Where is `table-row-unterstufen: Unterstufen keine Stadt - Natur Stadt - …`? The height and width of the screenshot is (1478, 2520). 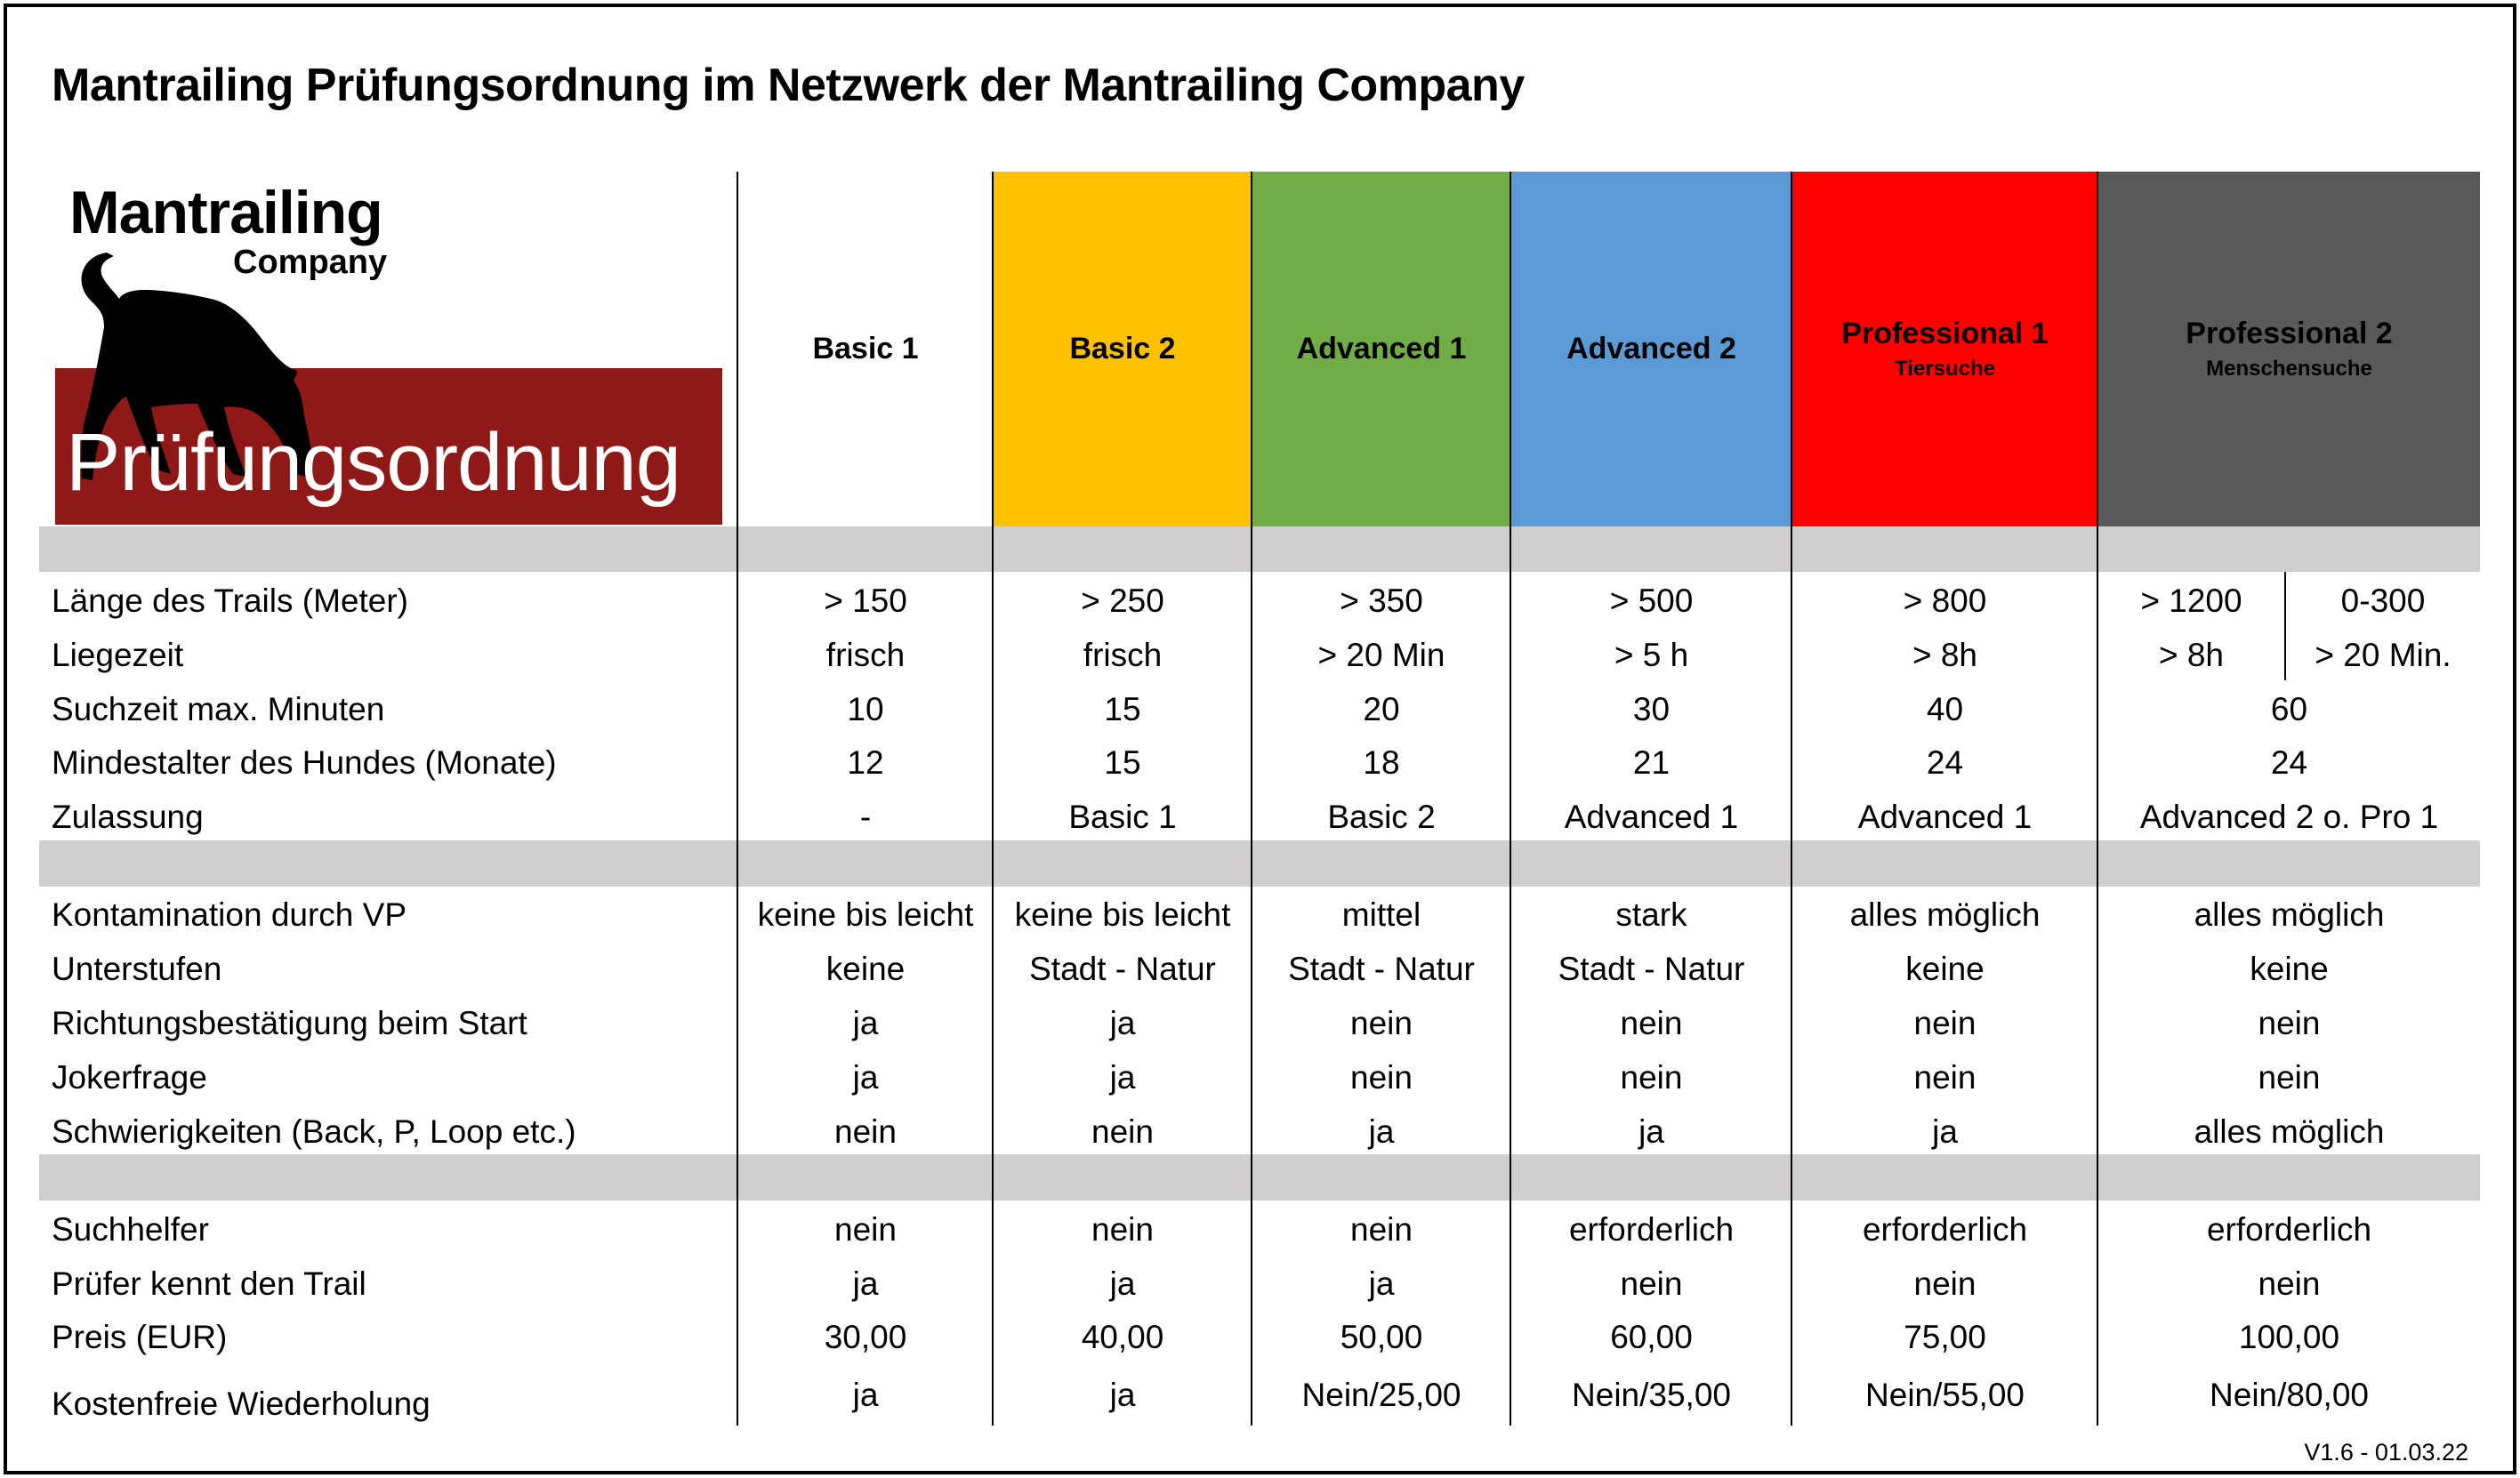
table-row-unterstufen: Unterstufen keine Stadt - Natur Stadt - … is located at coordinates (1190, 969).